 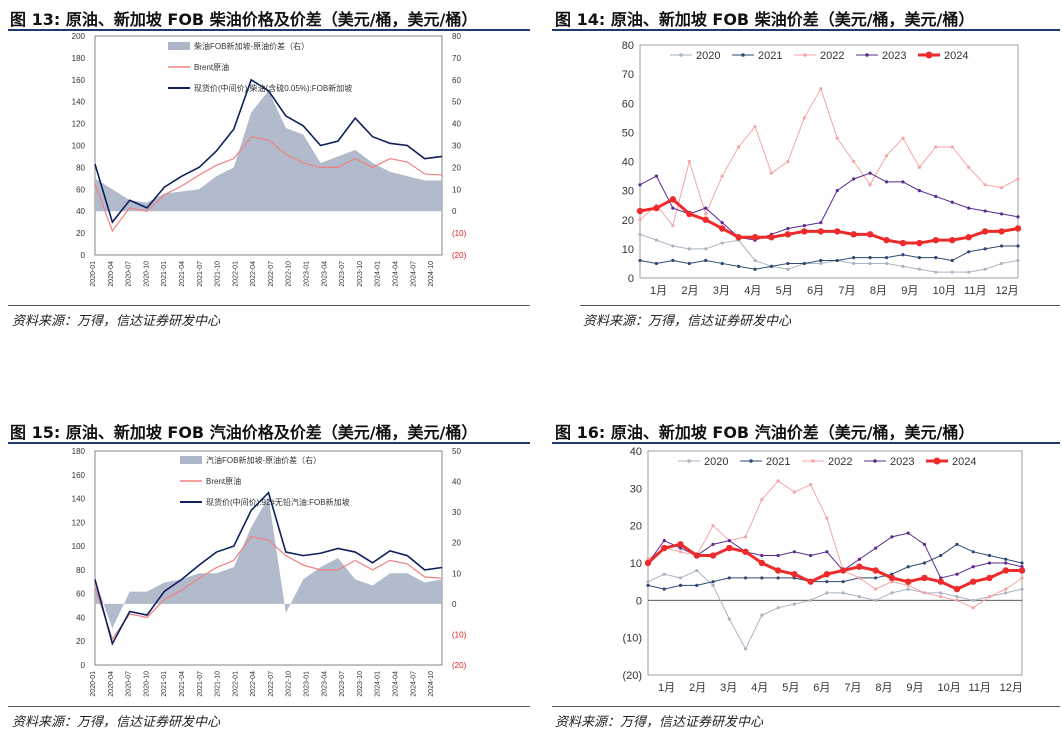 I want to click on x-tick-label: 8月, so click(x=883, y=688).